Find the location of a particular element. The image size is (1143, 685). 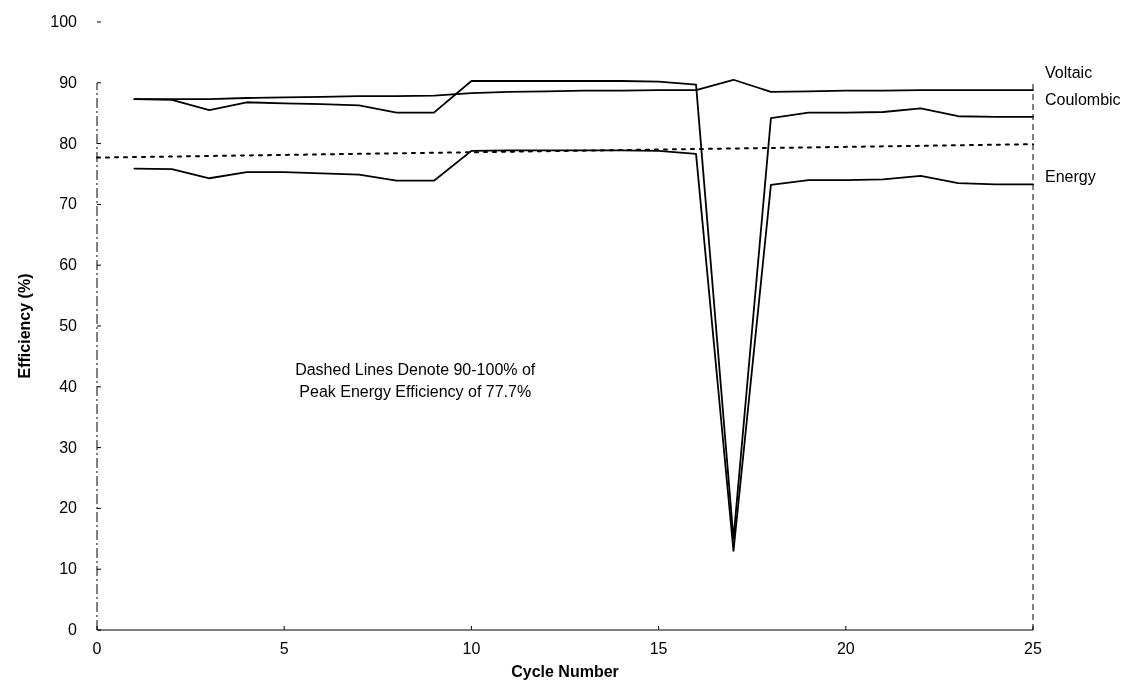

series-label: Coulombic is located at coordinates (1083, 99).